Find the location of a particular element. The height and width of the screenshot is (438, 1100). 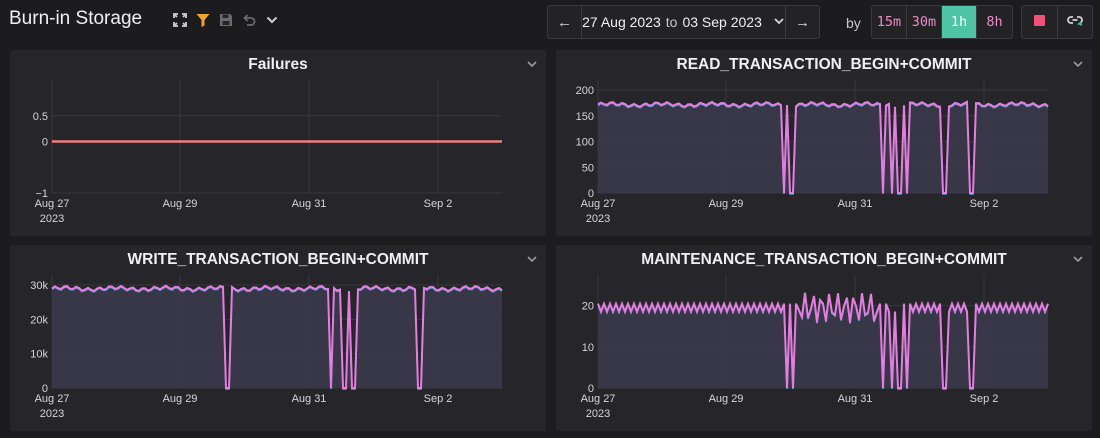

y-tick-label: 150 is located at coordinates (585, 117).